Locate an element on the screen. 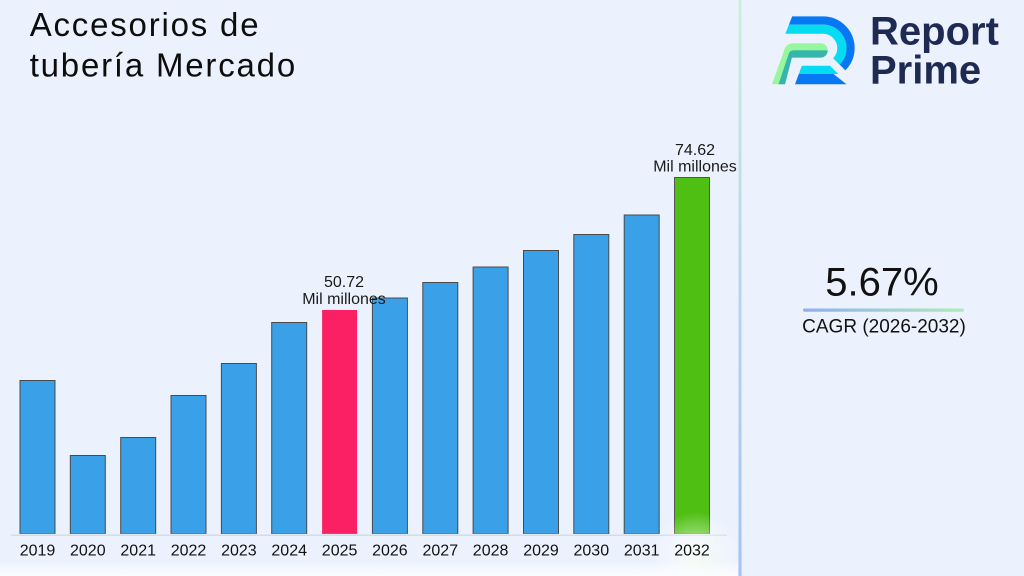  svg-text: 5.67% is located at coordinates (881, 283).